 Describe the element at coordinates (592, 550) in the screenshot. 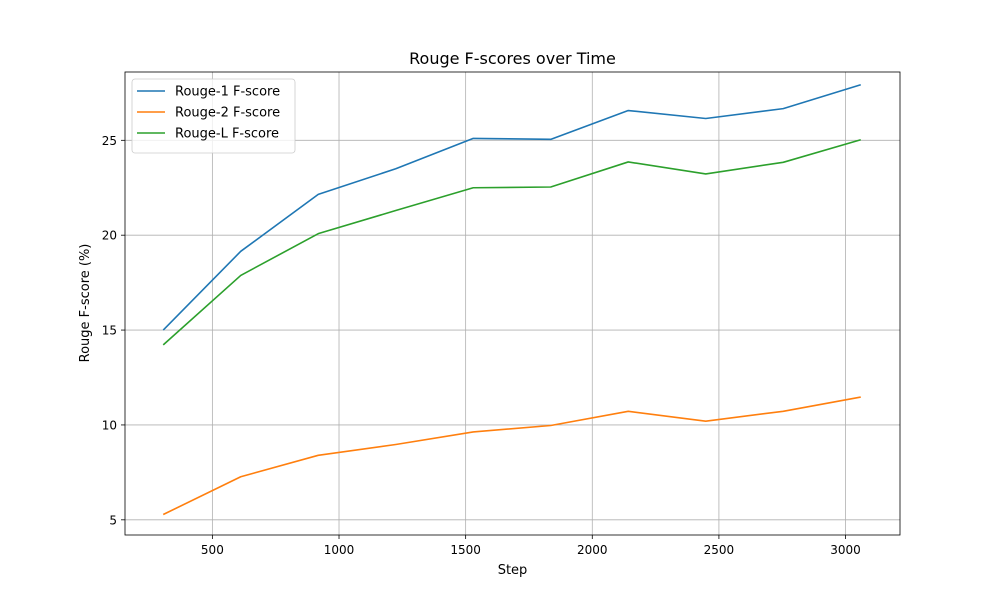

I see `x-tick-label: 2000` at that location.